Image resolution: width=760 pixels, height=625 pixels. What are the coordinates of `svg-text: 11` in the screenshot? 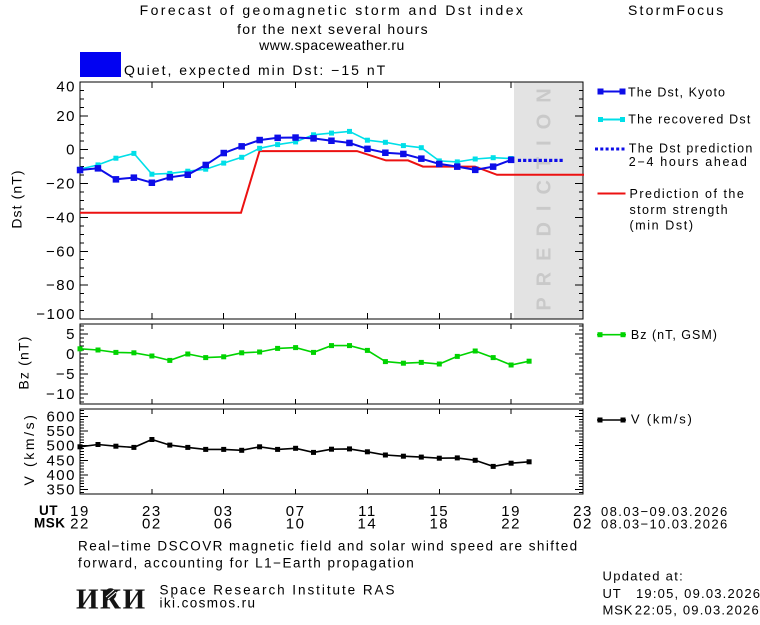 It's located at (367, 511).